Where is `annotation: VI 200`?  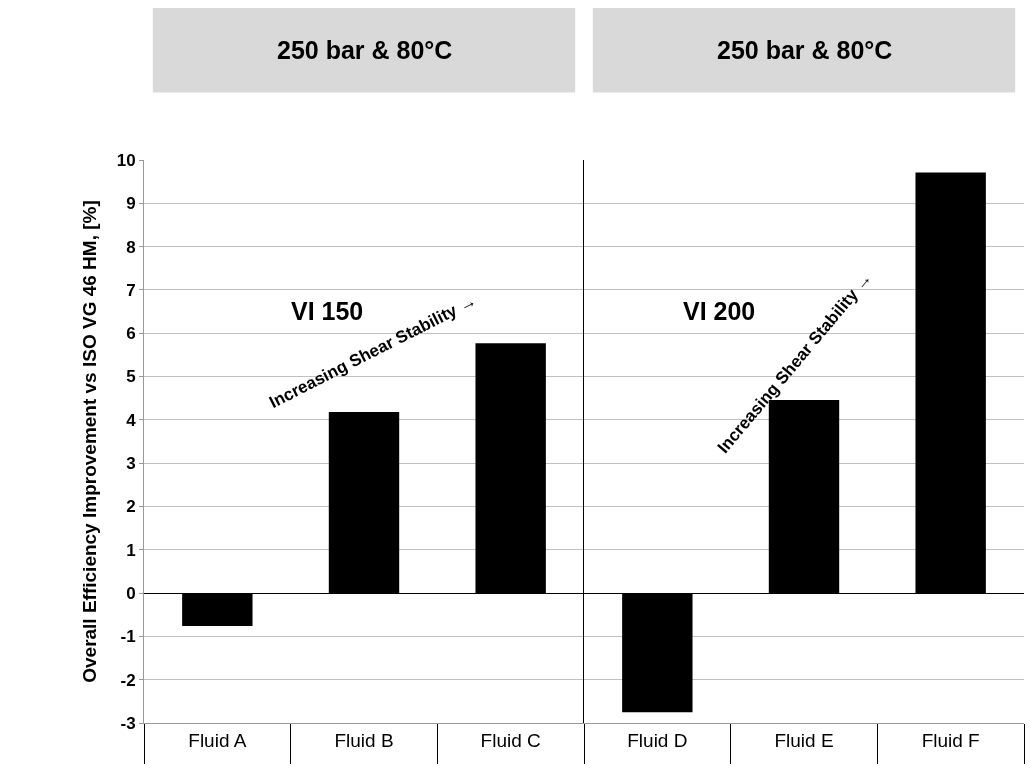
annotation: VI 200 is located at coordinates (719, 311).